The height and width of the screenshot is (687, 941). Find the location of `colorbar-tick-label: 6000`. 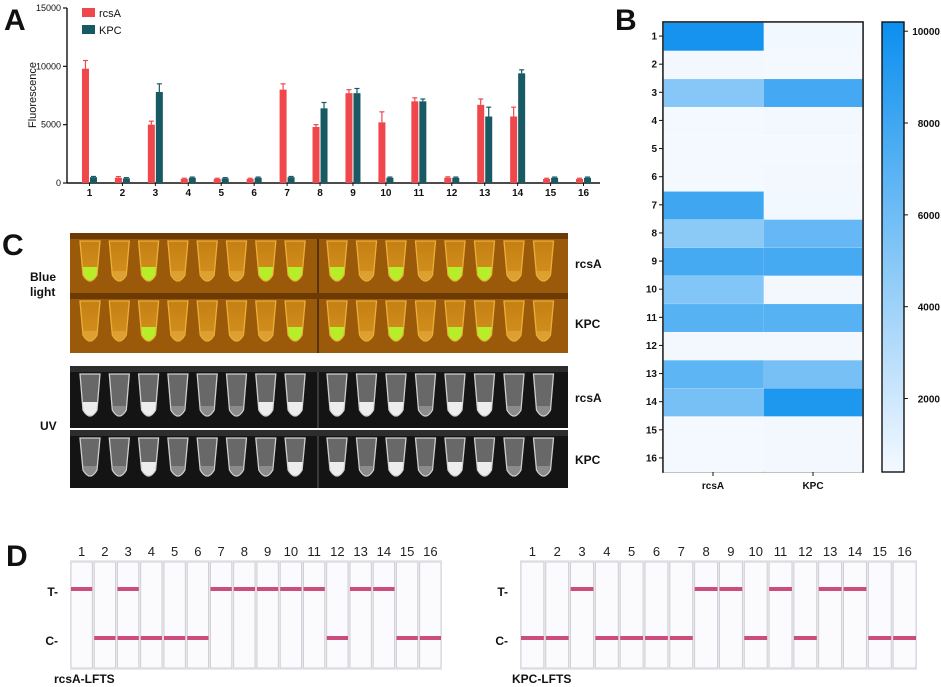

colorbar-tick-label: 6000 is located at coordinates (929, 216).